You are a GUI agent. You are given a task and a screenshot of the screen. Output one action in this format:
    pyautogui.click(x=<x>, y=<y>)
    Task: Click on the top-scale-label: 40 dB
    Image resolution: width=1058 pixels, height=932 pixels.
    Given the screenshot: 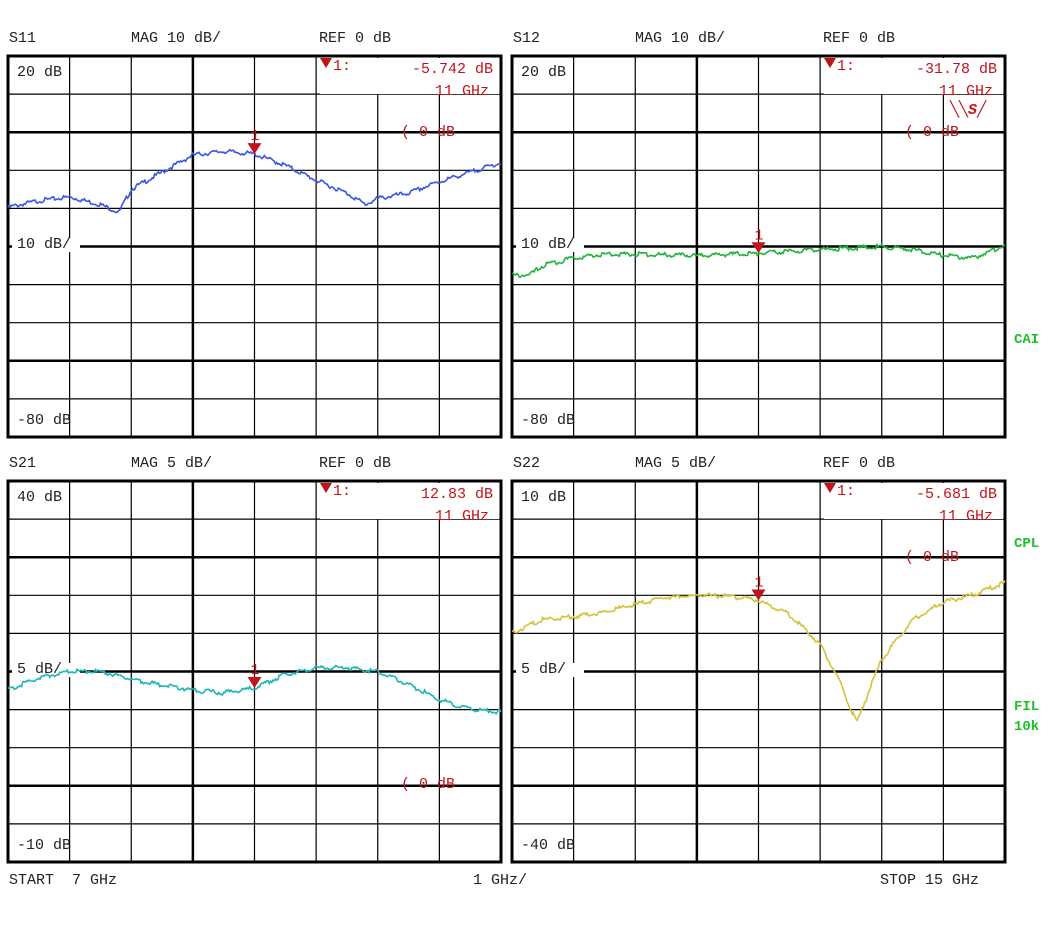 What is the action you would take?
    pyautogui.click(x=40, y=497)
    